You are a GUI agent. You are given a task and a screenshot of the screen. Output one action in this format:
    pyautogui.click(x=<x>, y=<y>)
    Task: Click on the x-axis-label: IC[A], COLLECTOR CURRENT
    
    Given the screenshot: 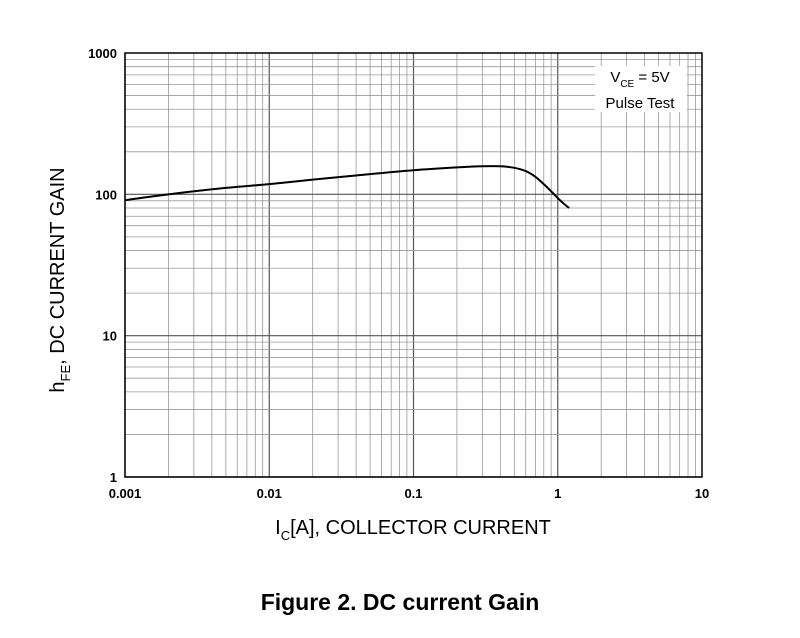 What is the action you would take?
    pyautogui.click(x=413, y=530)
    